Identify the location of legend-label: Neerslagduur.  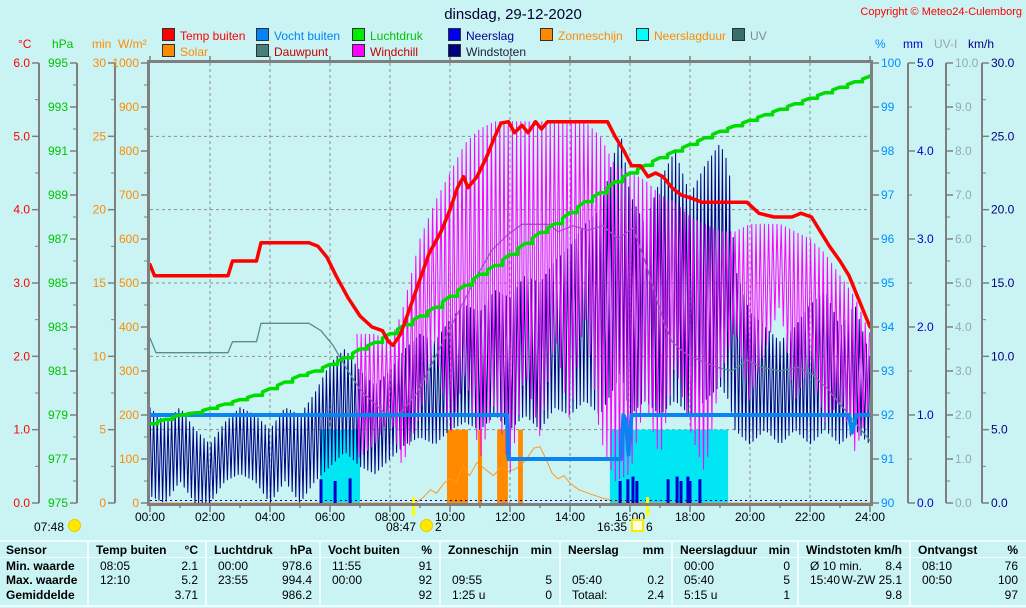
(690, 36).